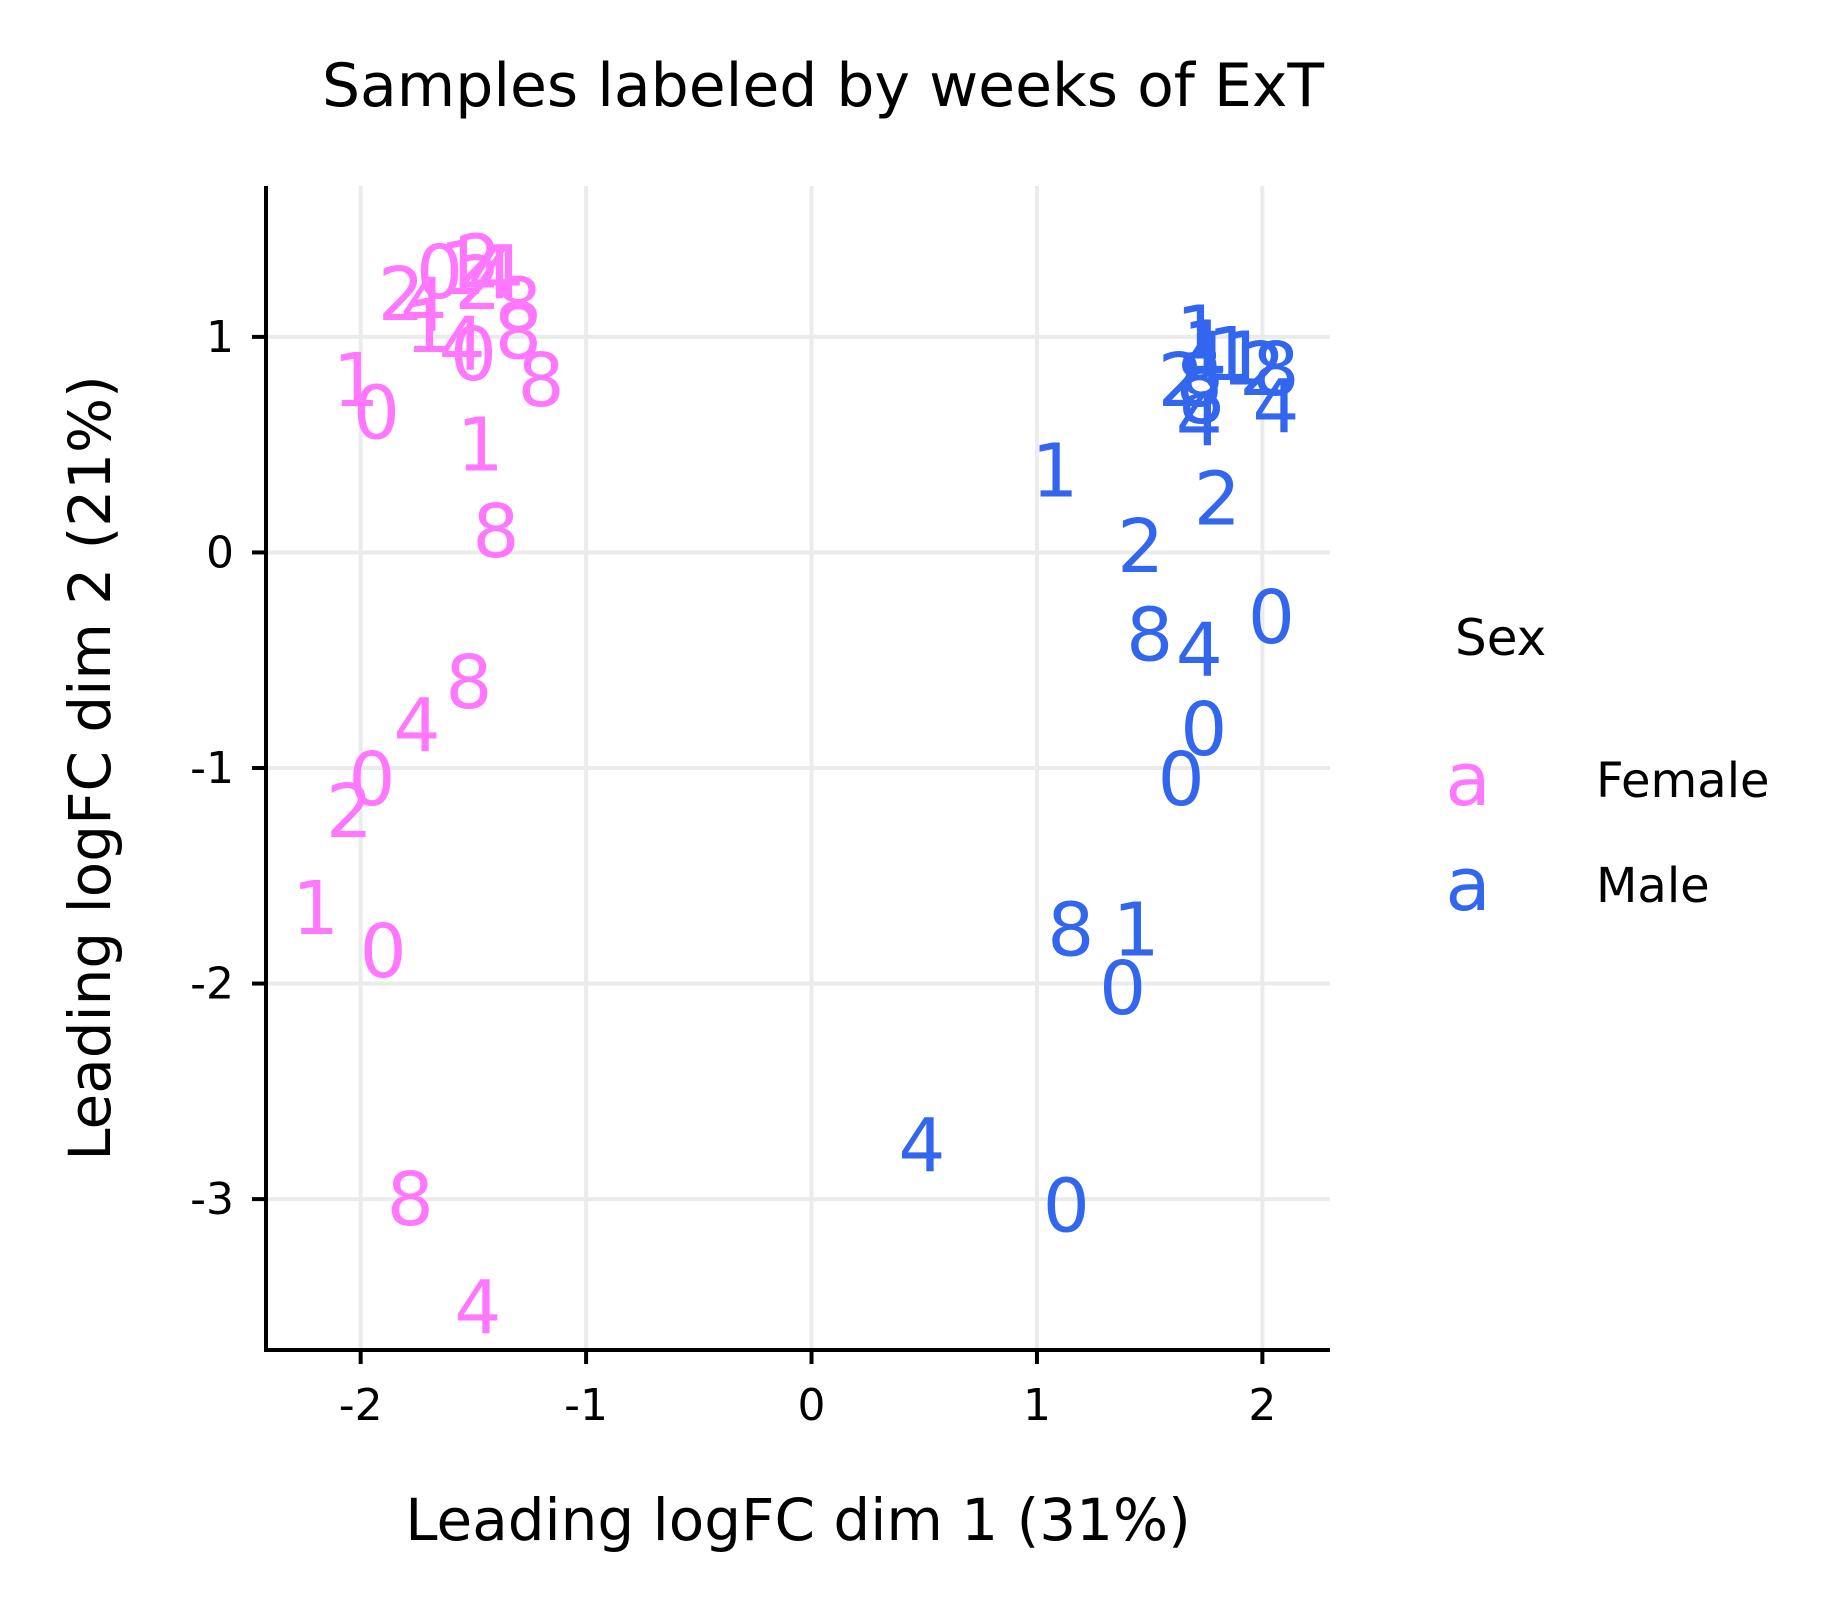  Describe the element at coordinates (220, 337) in the screenshot. I see `y-tick-label: 1` at that location.